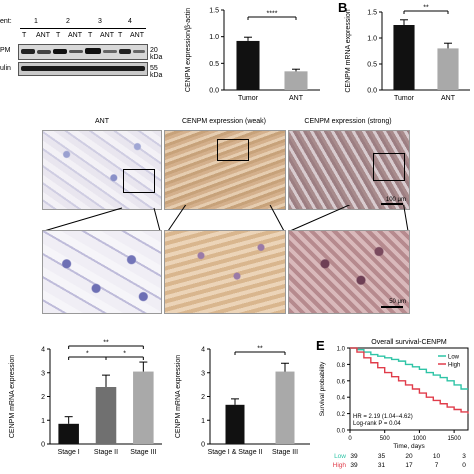 The image size is (474, 474). What do you see at coordinates (385, 439) in the screenshot?
I see `x-tick-label: 500` at bounding box center [385, 439].